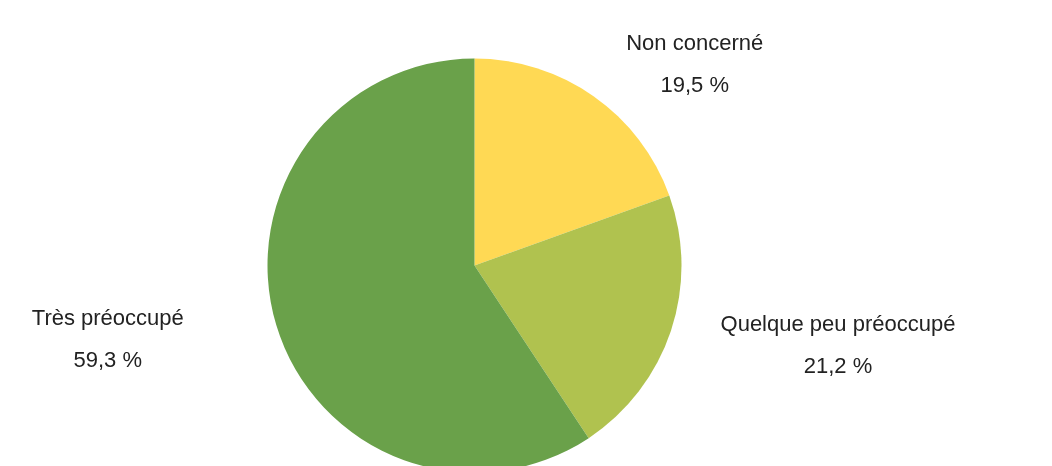 This screenshot has height=466, width=1052. I want to click on slice-label: Très préoccupé, so click(107, 317).